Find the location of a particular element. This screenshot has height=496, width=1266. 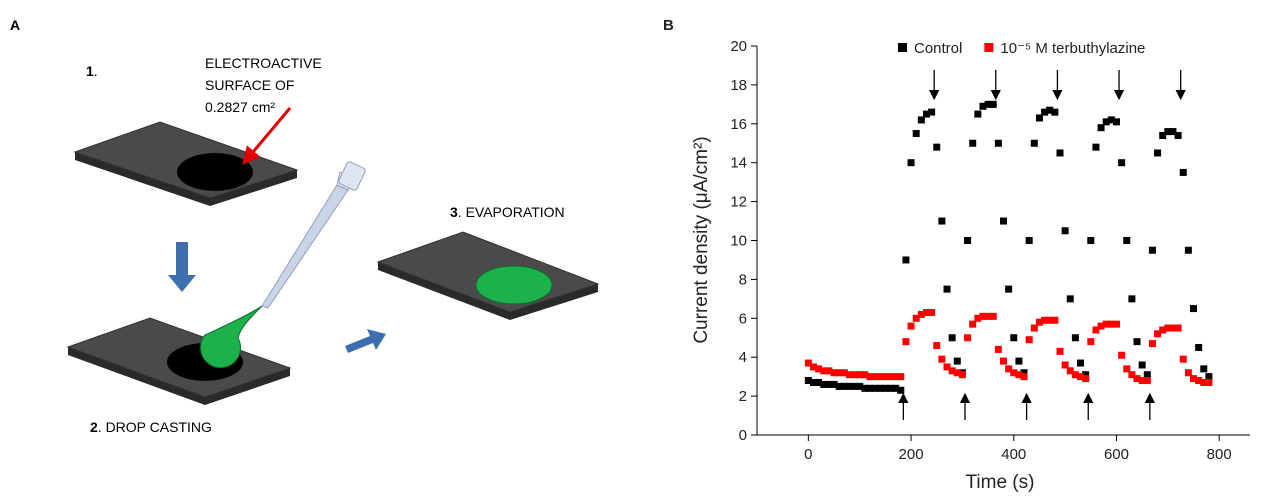

surface-note: ELECTROACTIVE is located at coordinates (263, 63).